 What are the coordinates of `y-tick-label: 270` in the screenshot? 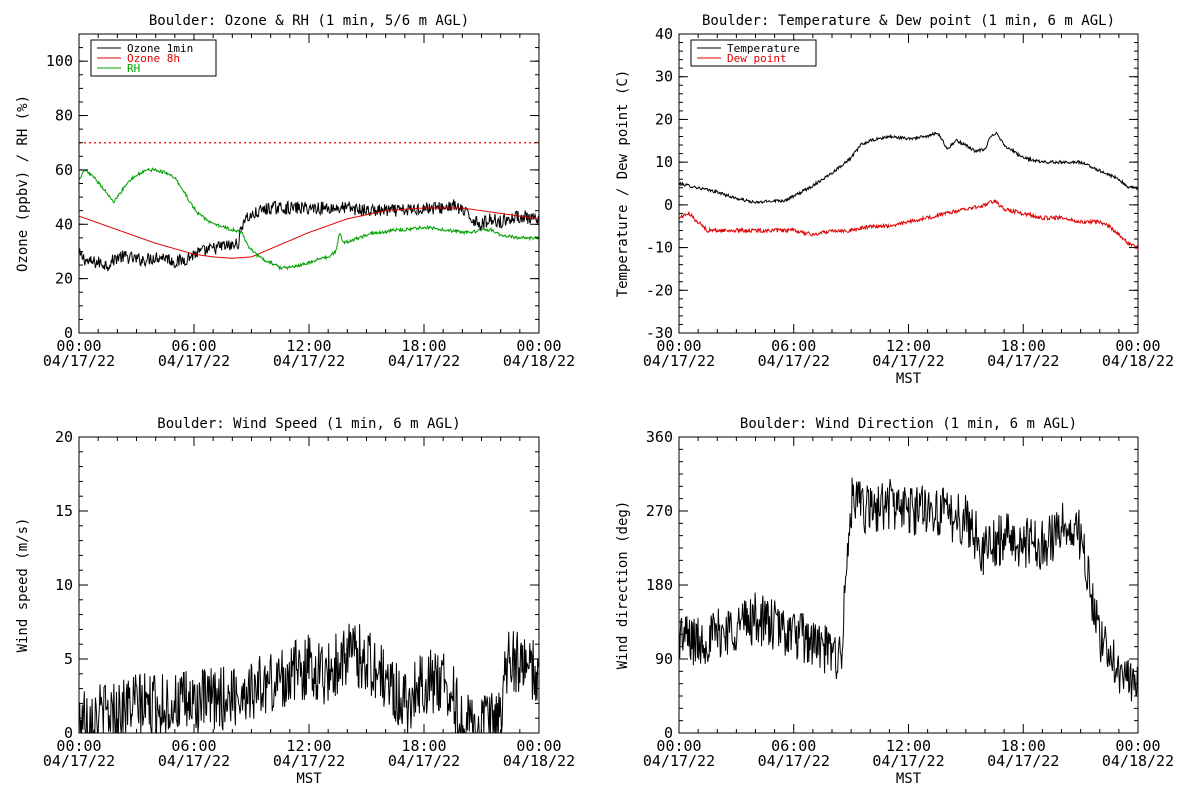 It's located at (659, 511).